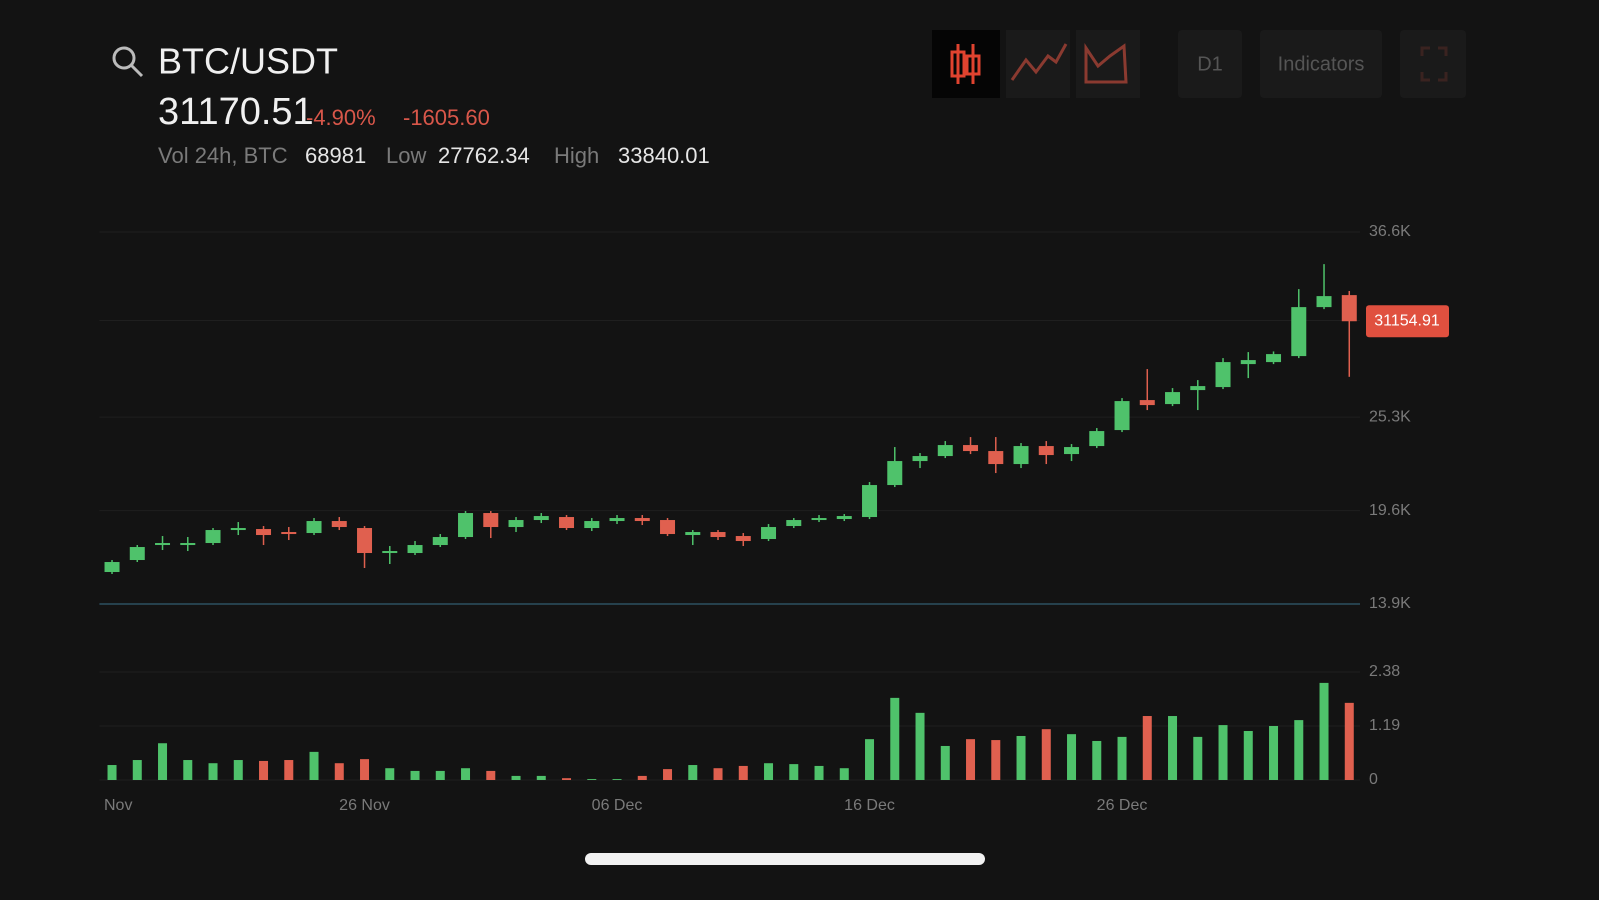  I want to click on stat-label: Low, so click(406, 155).